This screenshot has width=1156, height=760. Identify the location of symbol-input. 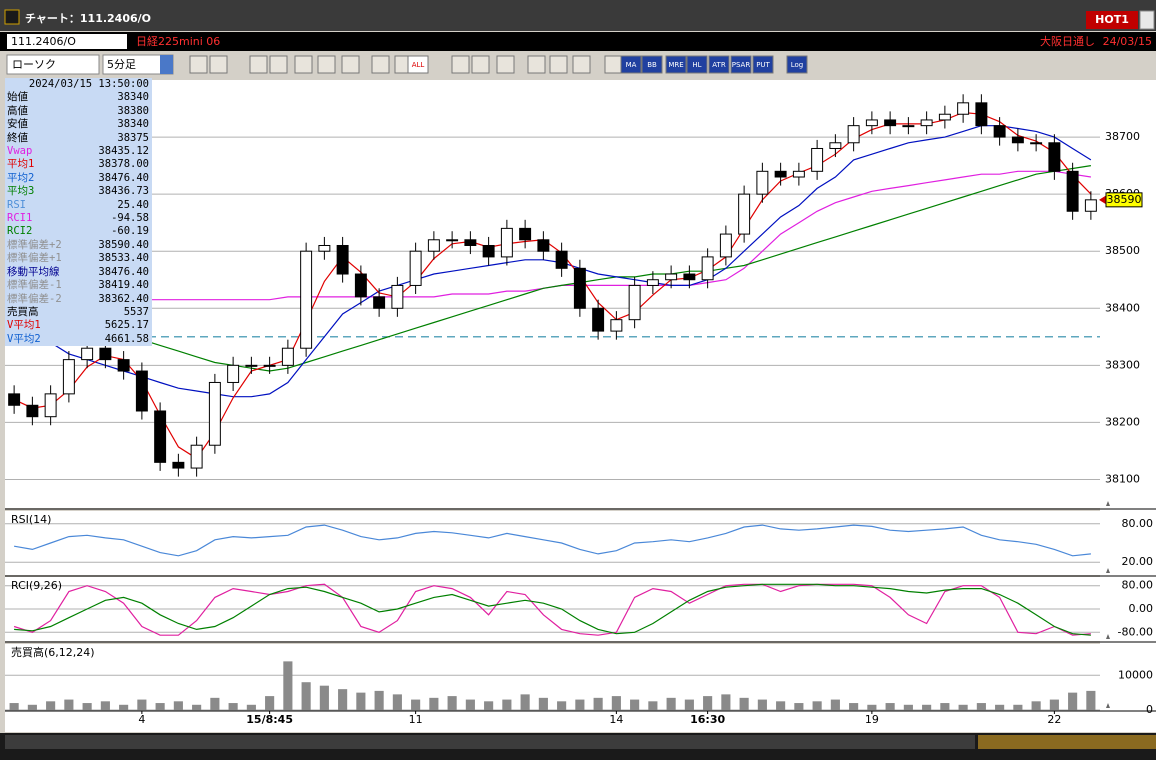
(67, 41).